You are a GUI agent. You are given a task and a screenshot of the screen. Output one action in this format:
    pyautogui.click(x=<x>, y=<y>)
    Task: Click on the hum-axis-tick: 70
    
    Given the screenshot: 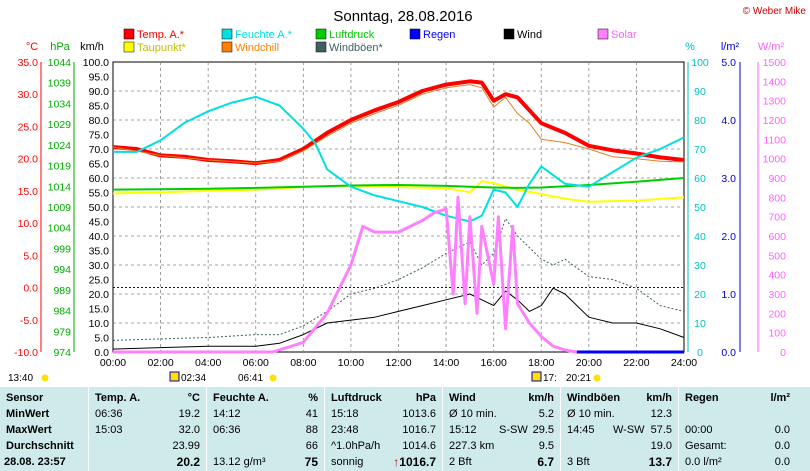 What is the action you would take?
    pyautogui.click(x=700, y=150)
    